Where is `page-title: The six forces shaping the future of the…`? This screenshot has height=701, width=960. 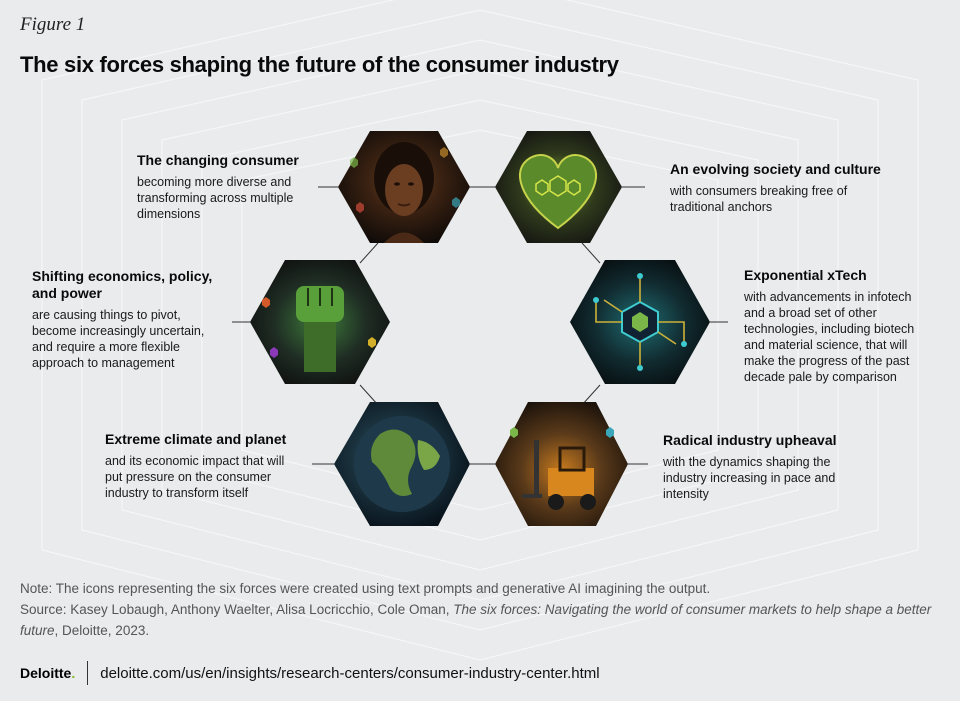
page-title: The six forces shaping the future of the… is located at coordinates (319, 64).